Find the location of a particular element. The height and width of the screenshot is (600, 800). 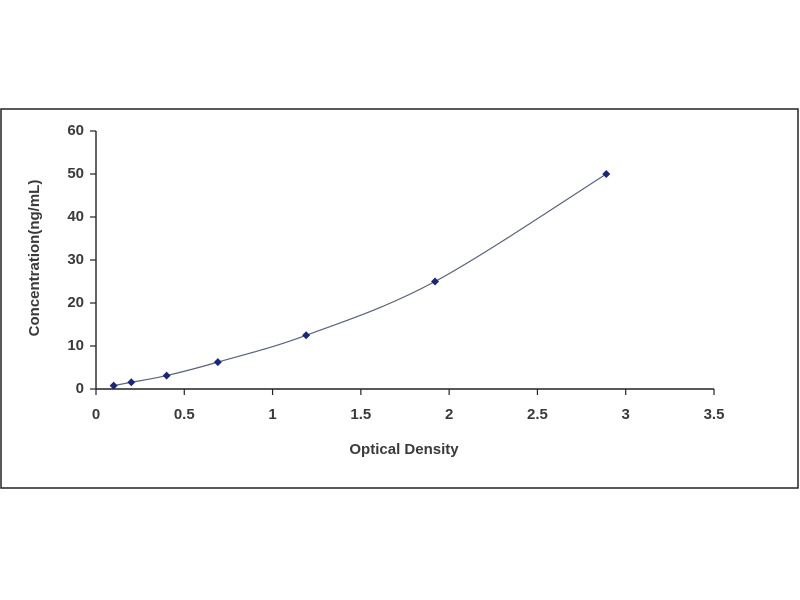

x-tick-label: 2 is located at coordinates (449, 414).